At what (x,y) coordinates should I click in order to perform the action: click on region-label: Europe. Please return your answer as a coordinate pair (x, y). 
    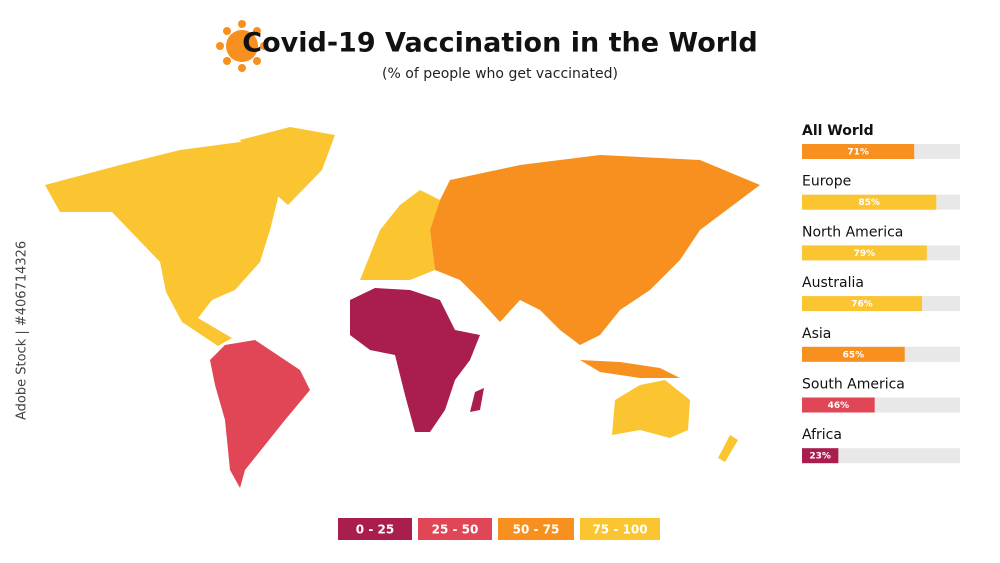
    Looking at the image, I should click on (826, 182).